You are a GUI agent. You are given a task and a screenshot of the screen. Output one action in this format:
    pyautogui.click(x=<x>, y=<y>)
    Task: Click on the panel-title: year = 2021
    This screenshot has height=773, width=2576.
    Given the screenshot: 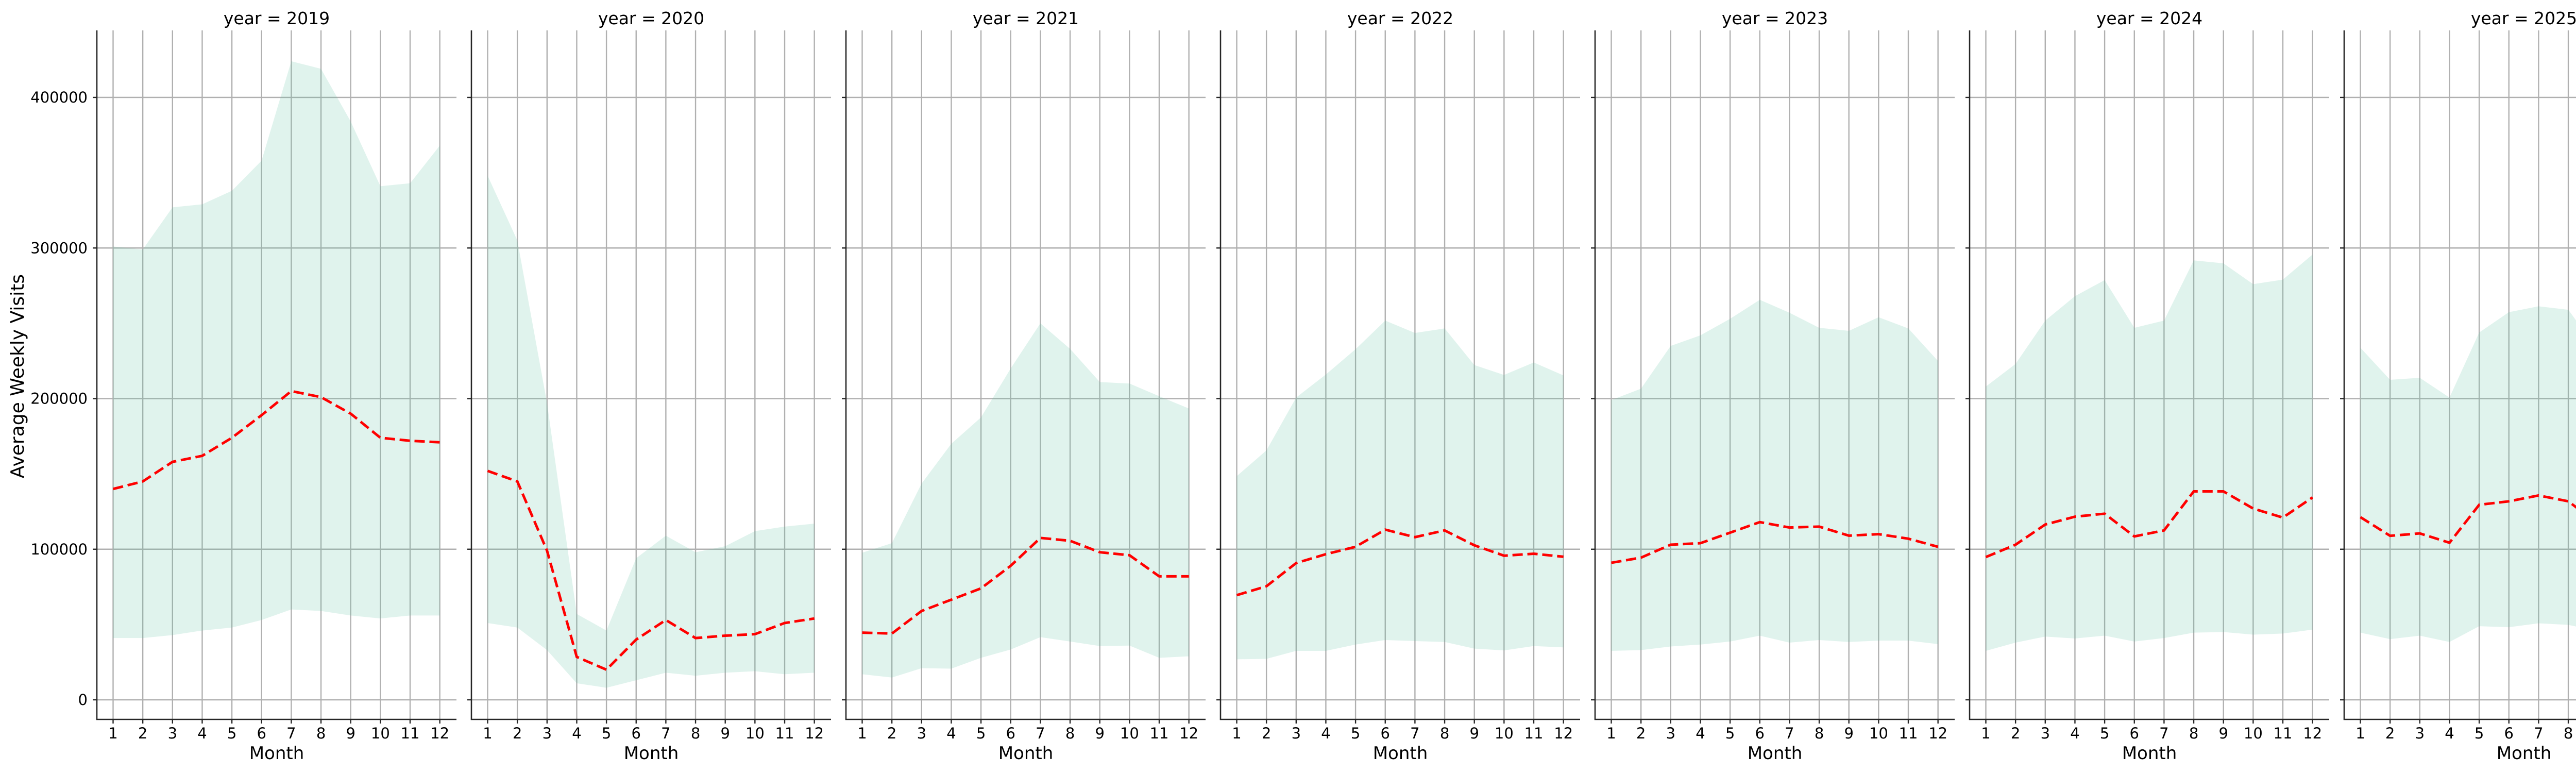 What is the action you would take?
    pyautogui.click(x=1026, y=18)
    